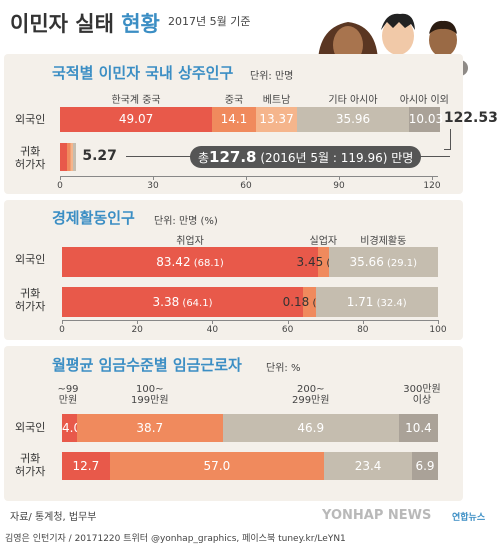 Image resolution: width=499 pixels, height=549 pixels. Describe the element at coordinates (402, 158) in the screenshot. I see `total-note-suffix: 만명` at that location.